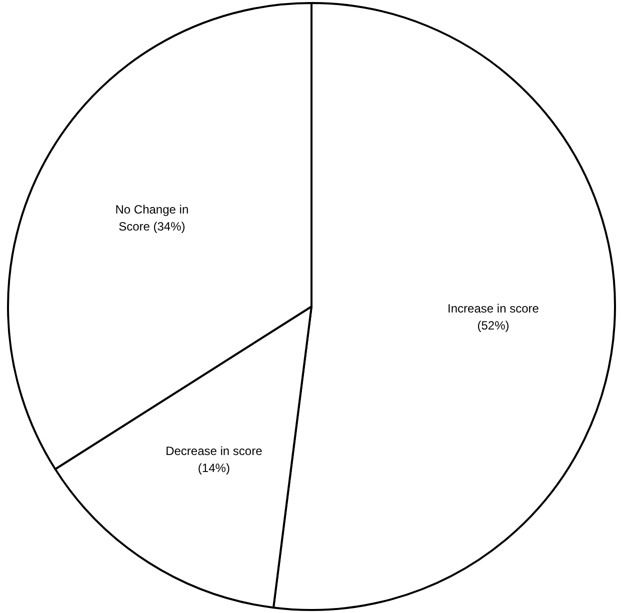 Image resolution: width=621 pixels, height=613 pixels. I want to click on slice-label: Decrease in score, so click(214, 451).